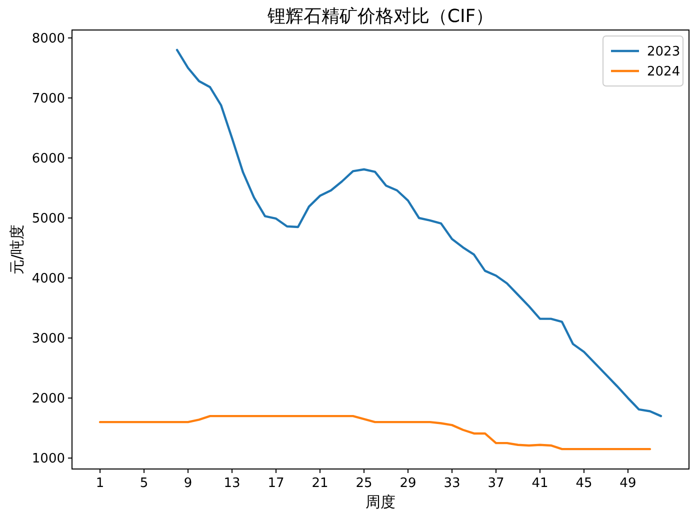 The width and height of the screenshot is (695, 515). What do you see at coordinates (320, 483) in the screenshot?
I see `x-tick-label: 21` at bounding box center [320, 483].